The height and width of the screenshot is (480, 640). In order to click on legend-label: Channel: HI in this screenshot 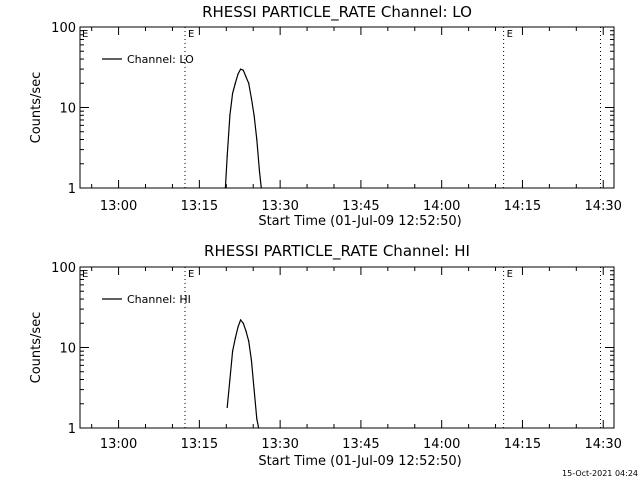, I will do `click(159, 299)`.